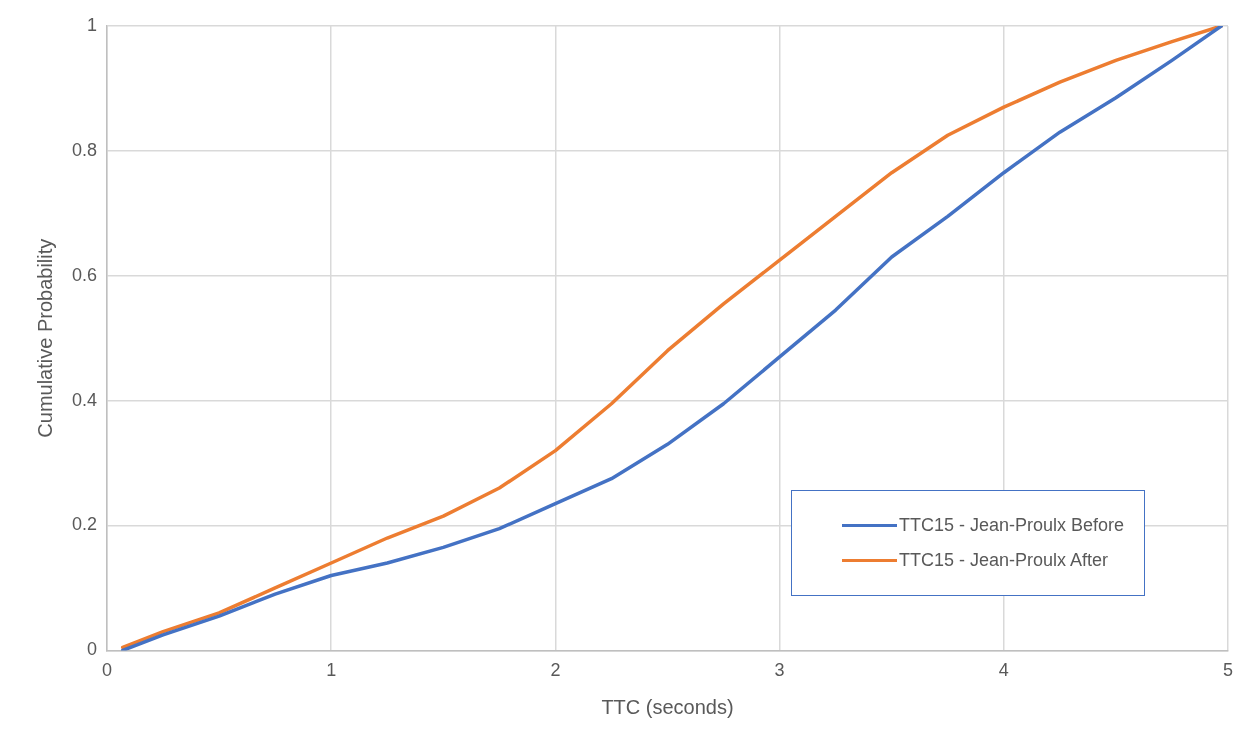 Image resolution: width=1258 pixels, height=742 pixels. I want to click on x-tick-label: 0, so click(107, 670).